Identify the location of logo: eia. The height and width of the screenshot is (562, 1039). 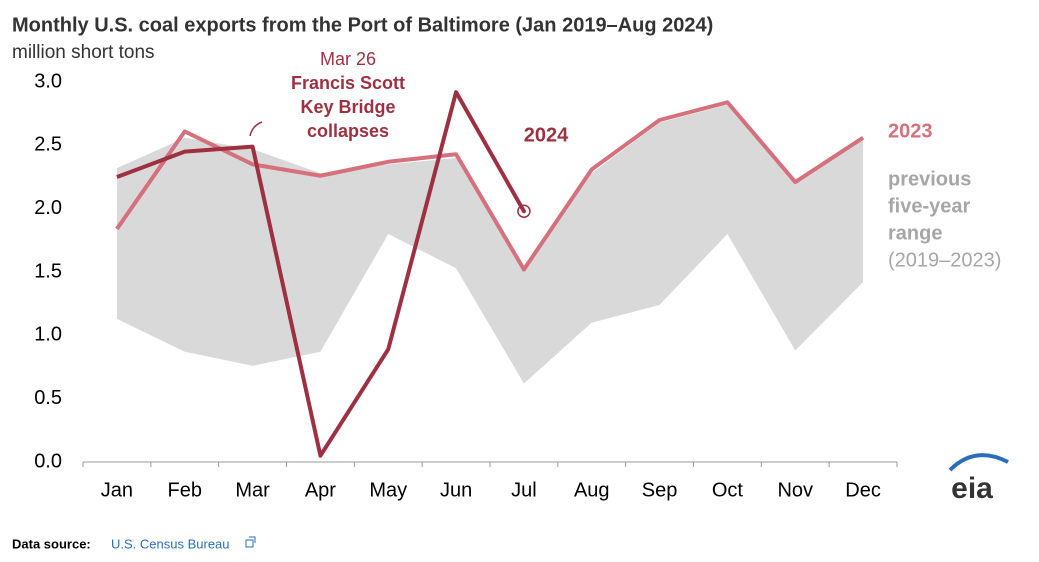
(972, 488).